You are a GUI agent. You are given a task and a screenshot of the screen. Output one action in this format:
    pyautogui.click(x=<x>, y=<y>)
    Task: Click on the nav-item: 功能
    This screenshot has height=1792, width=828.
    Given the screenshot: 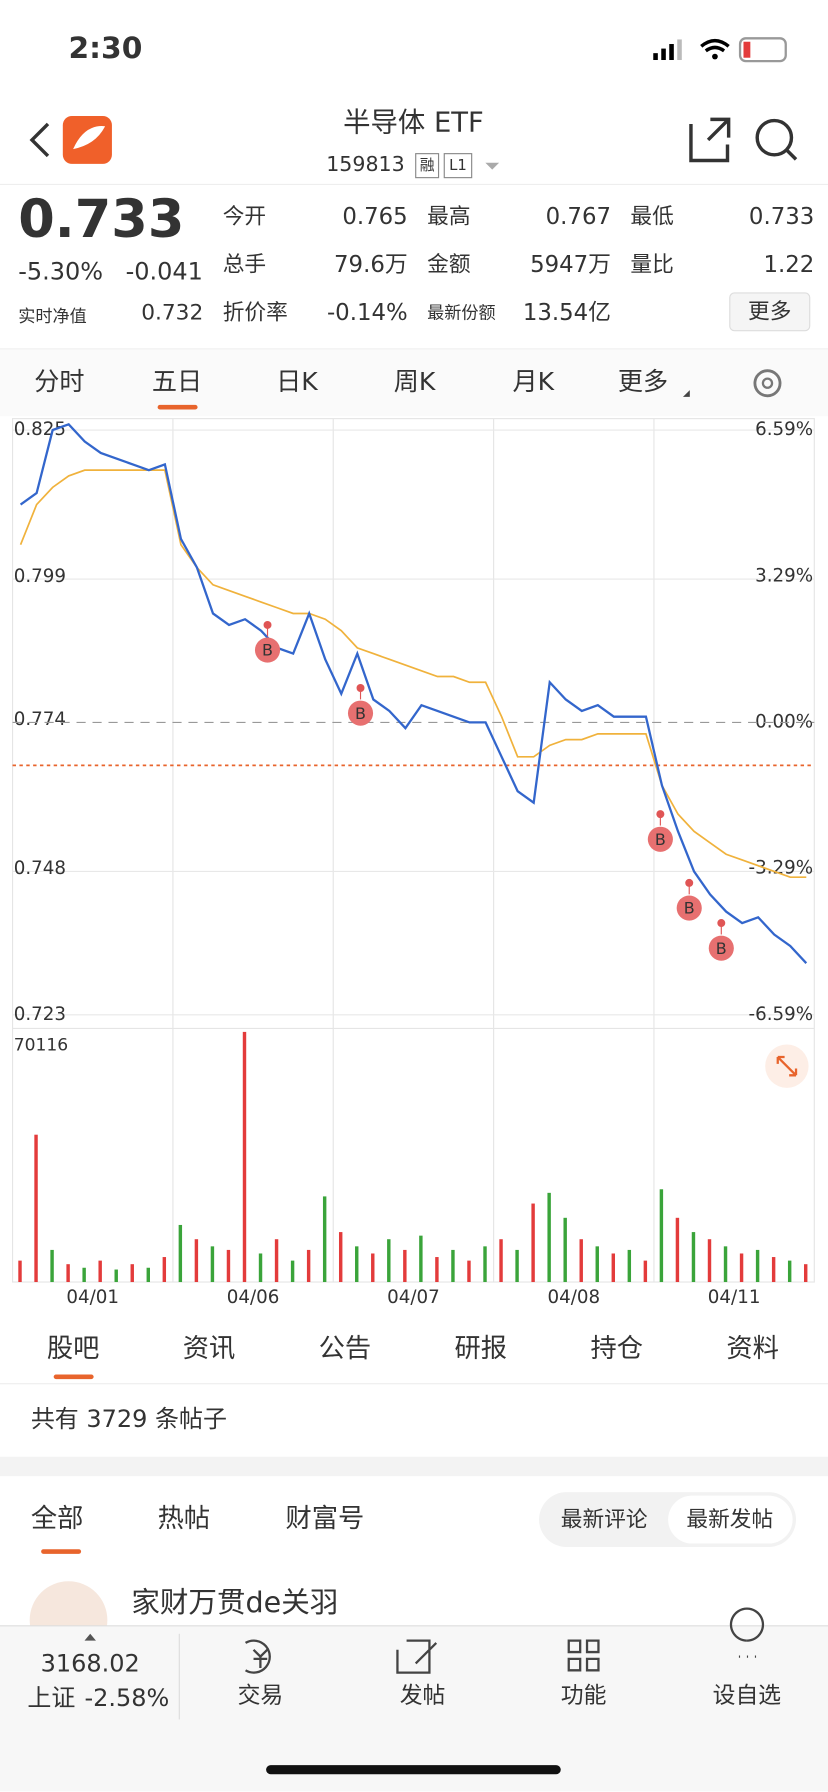 What is the action you would take?
    pyautogui.click(x=584, y=1696)
    